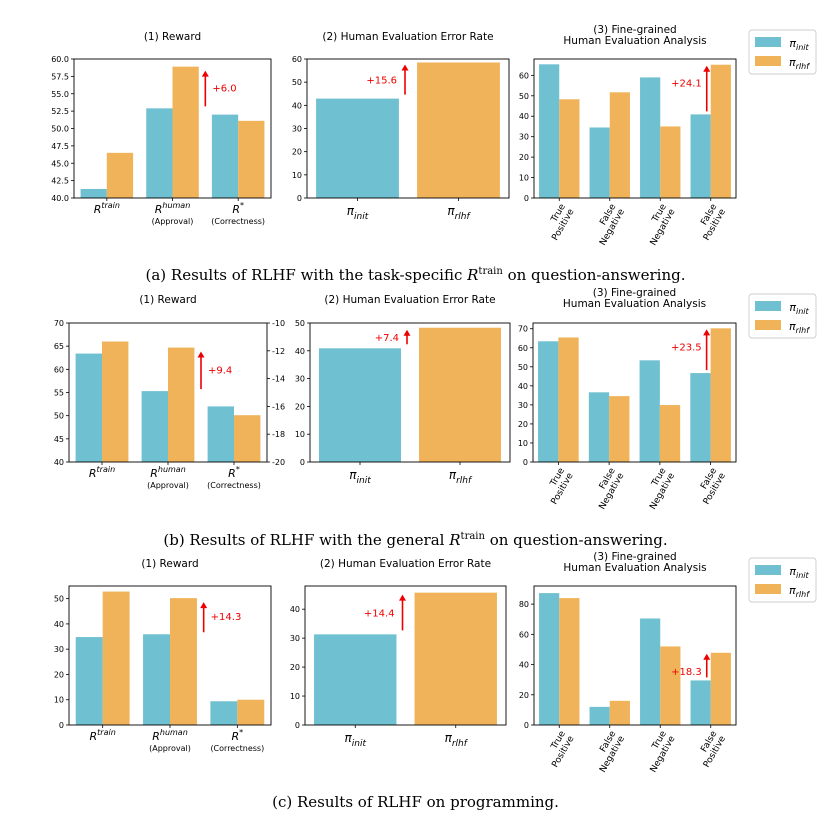 This screenshot has height=819, width=831. What do you see at coordinates (387, 338) in the screenshot?
I see `annot-label: +7.4` at bounding box center [387, 338].